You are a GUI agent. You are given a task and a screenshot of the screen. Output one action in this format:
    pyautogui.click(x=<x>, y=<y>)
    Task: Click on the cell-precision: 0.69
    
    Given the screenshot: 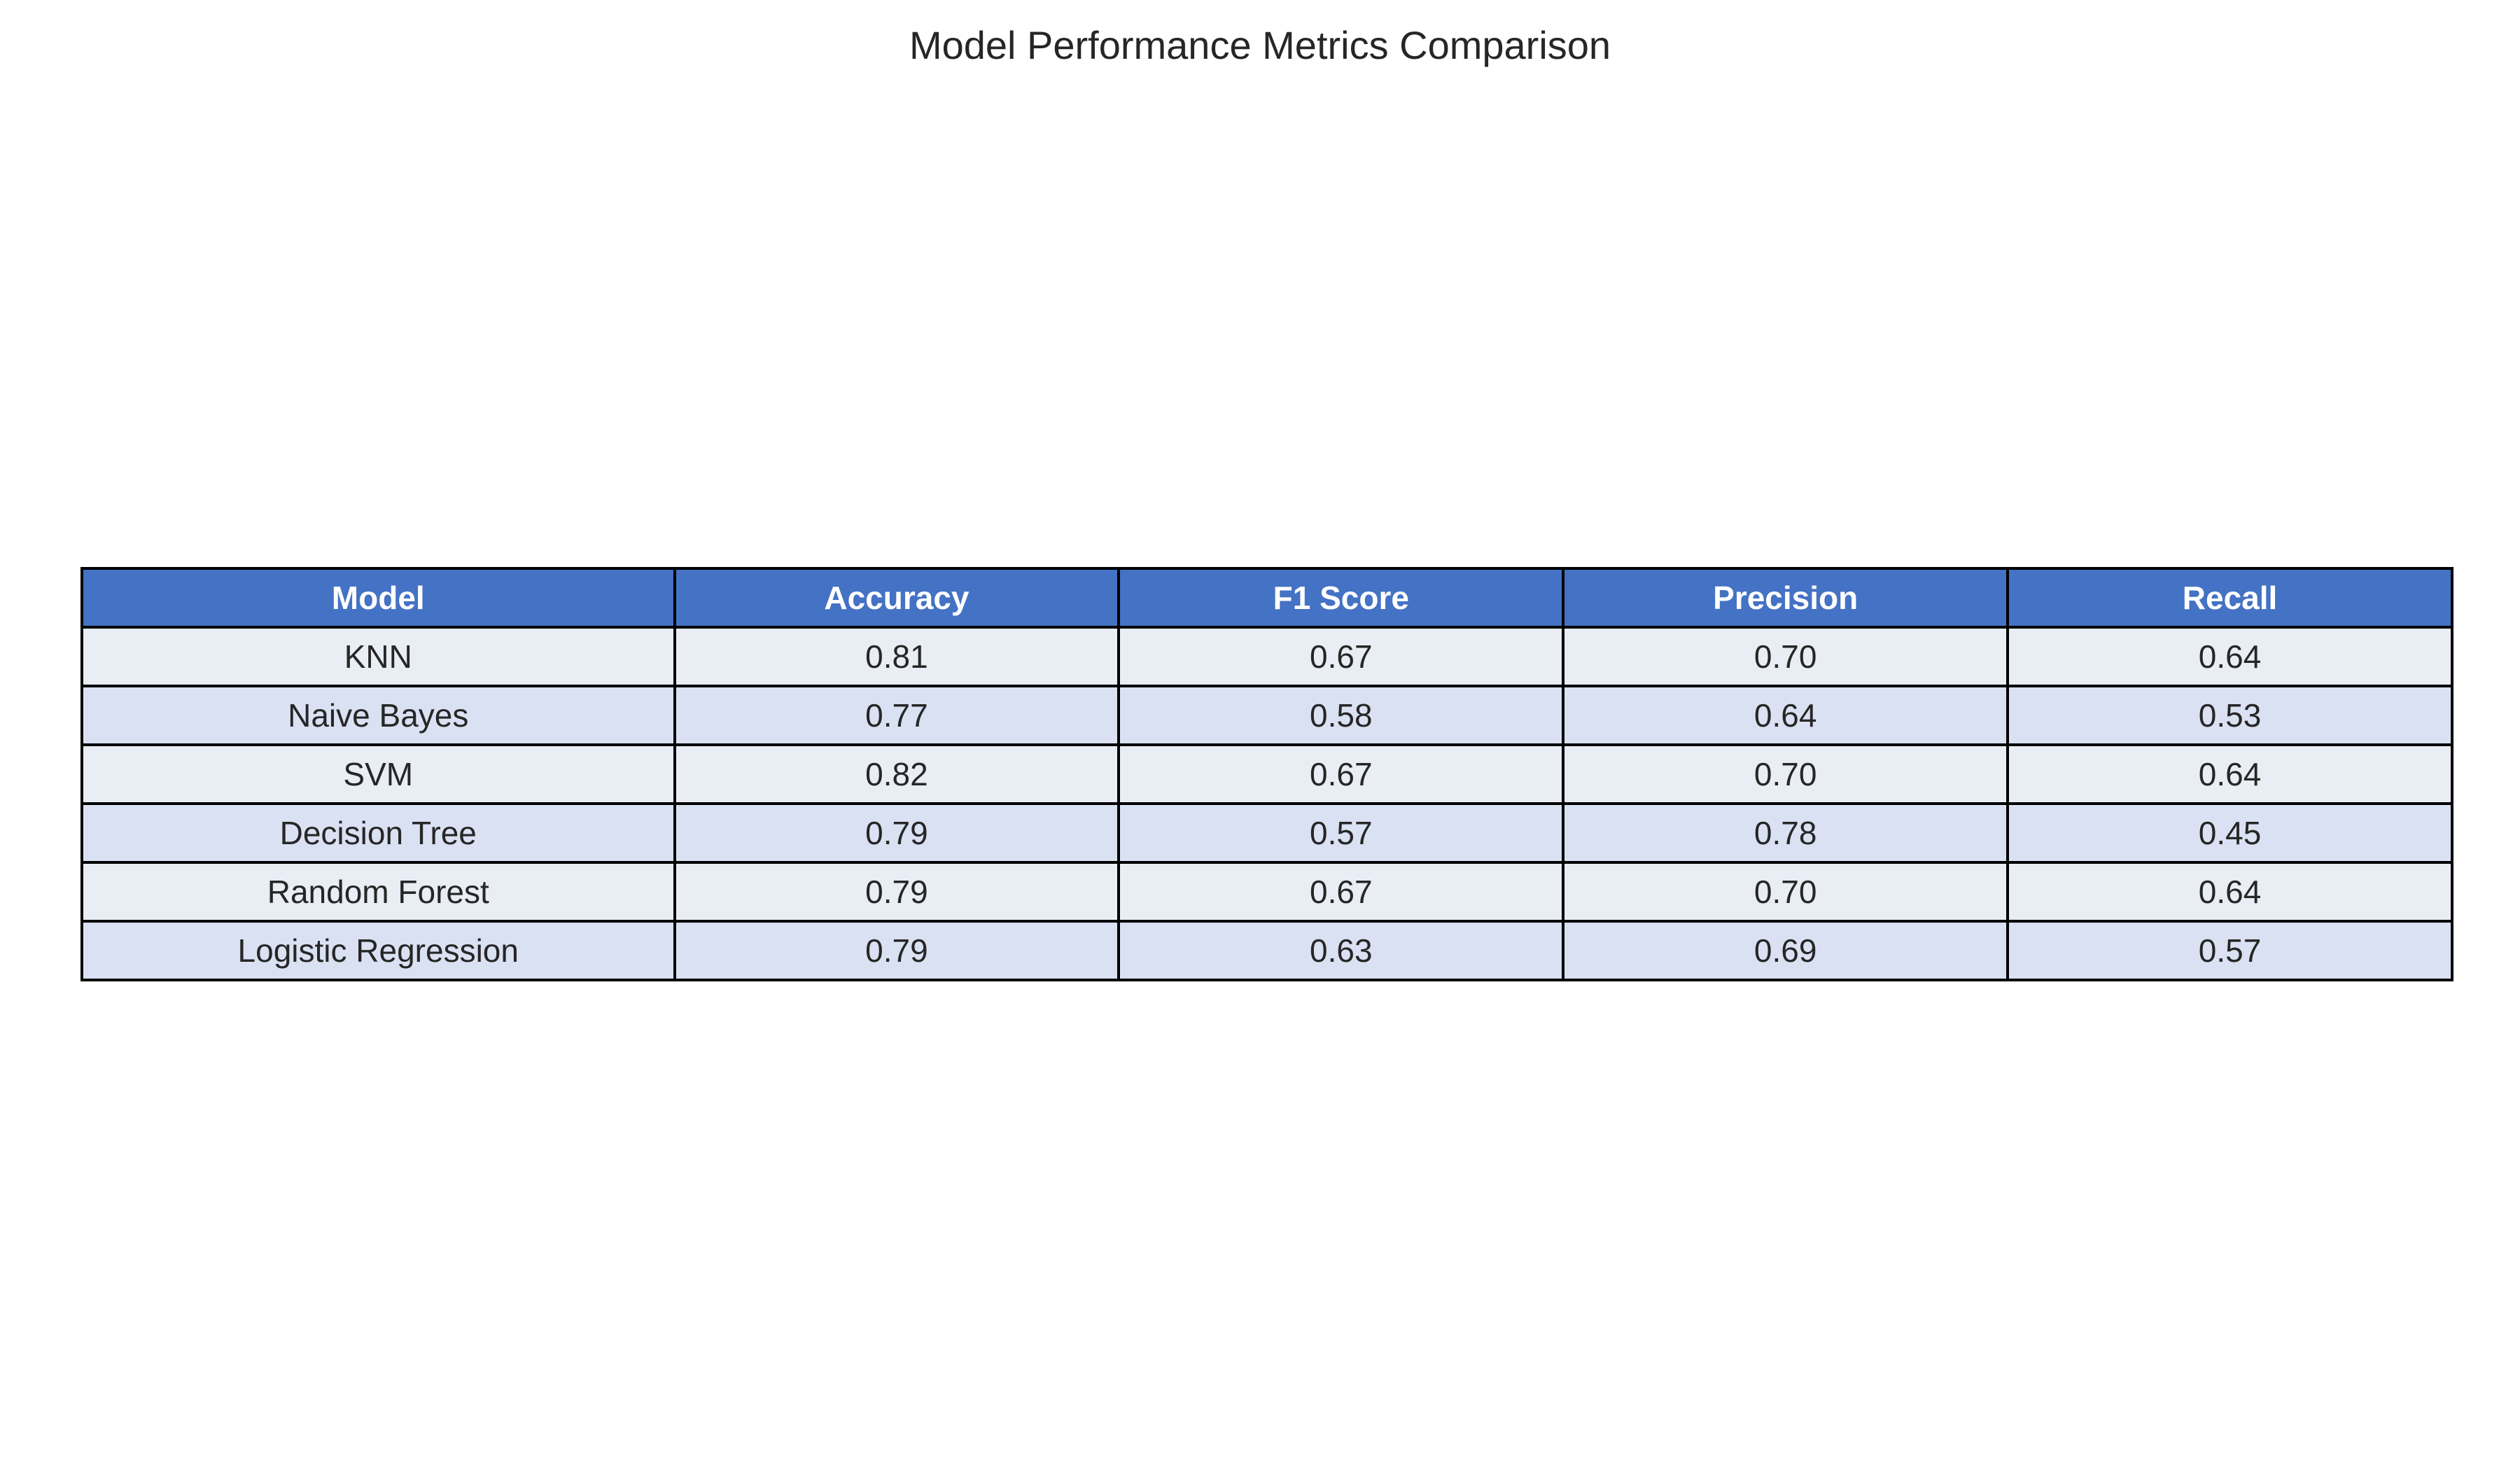 What is the action you would take?
    pyautogui.click(x=1786, y=950)
    